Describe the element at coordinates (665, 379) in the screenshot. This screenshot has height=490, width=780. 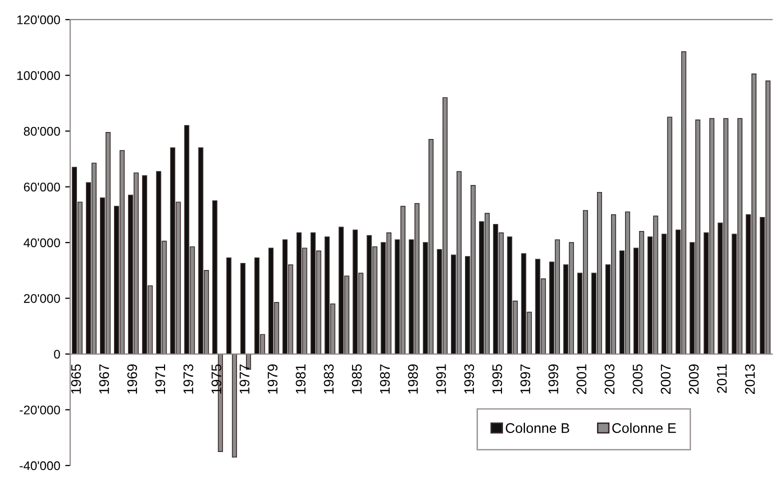
I see `x-tick-label: 2007` at that location.